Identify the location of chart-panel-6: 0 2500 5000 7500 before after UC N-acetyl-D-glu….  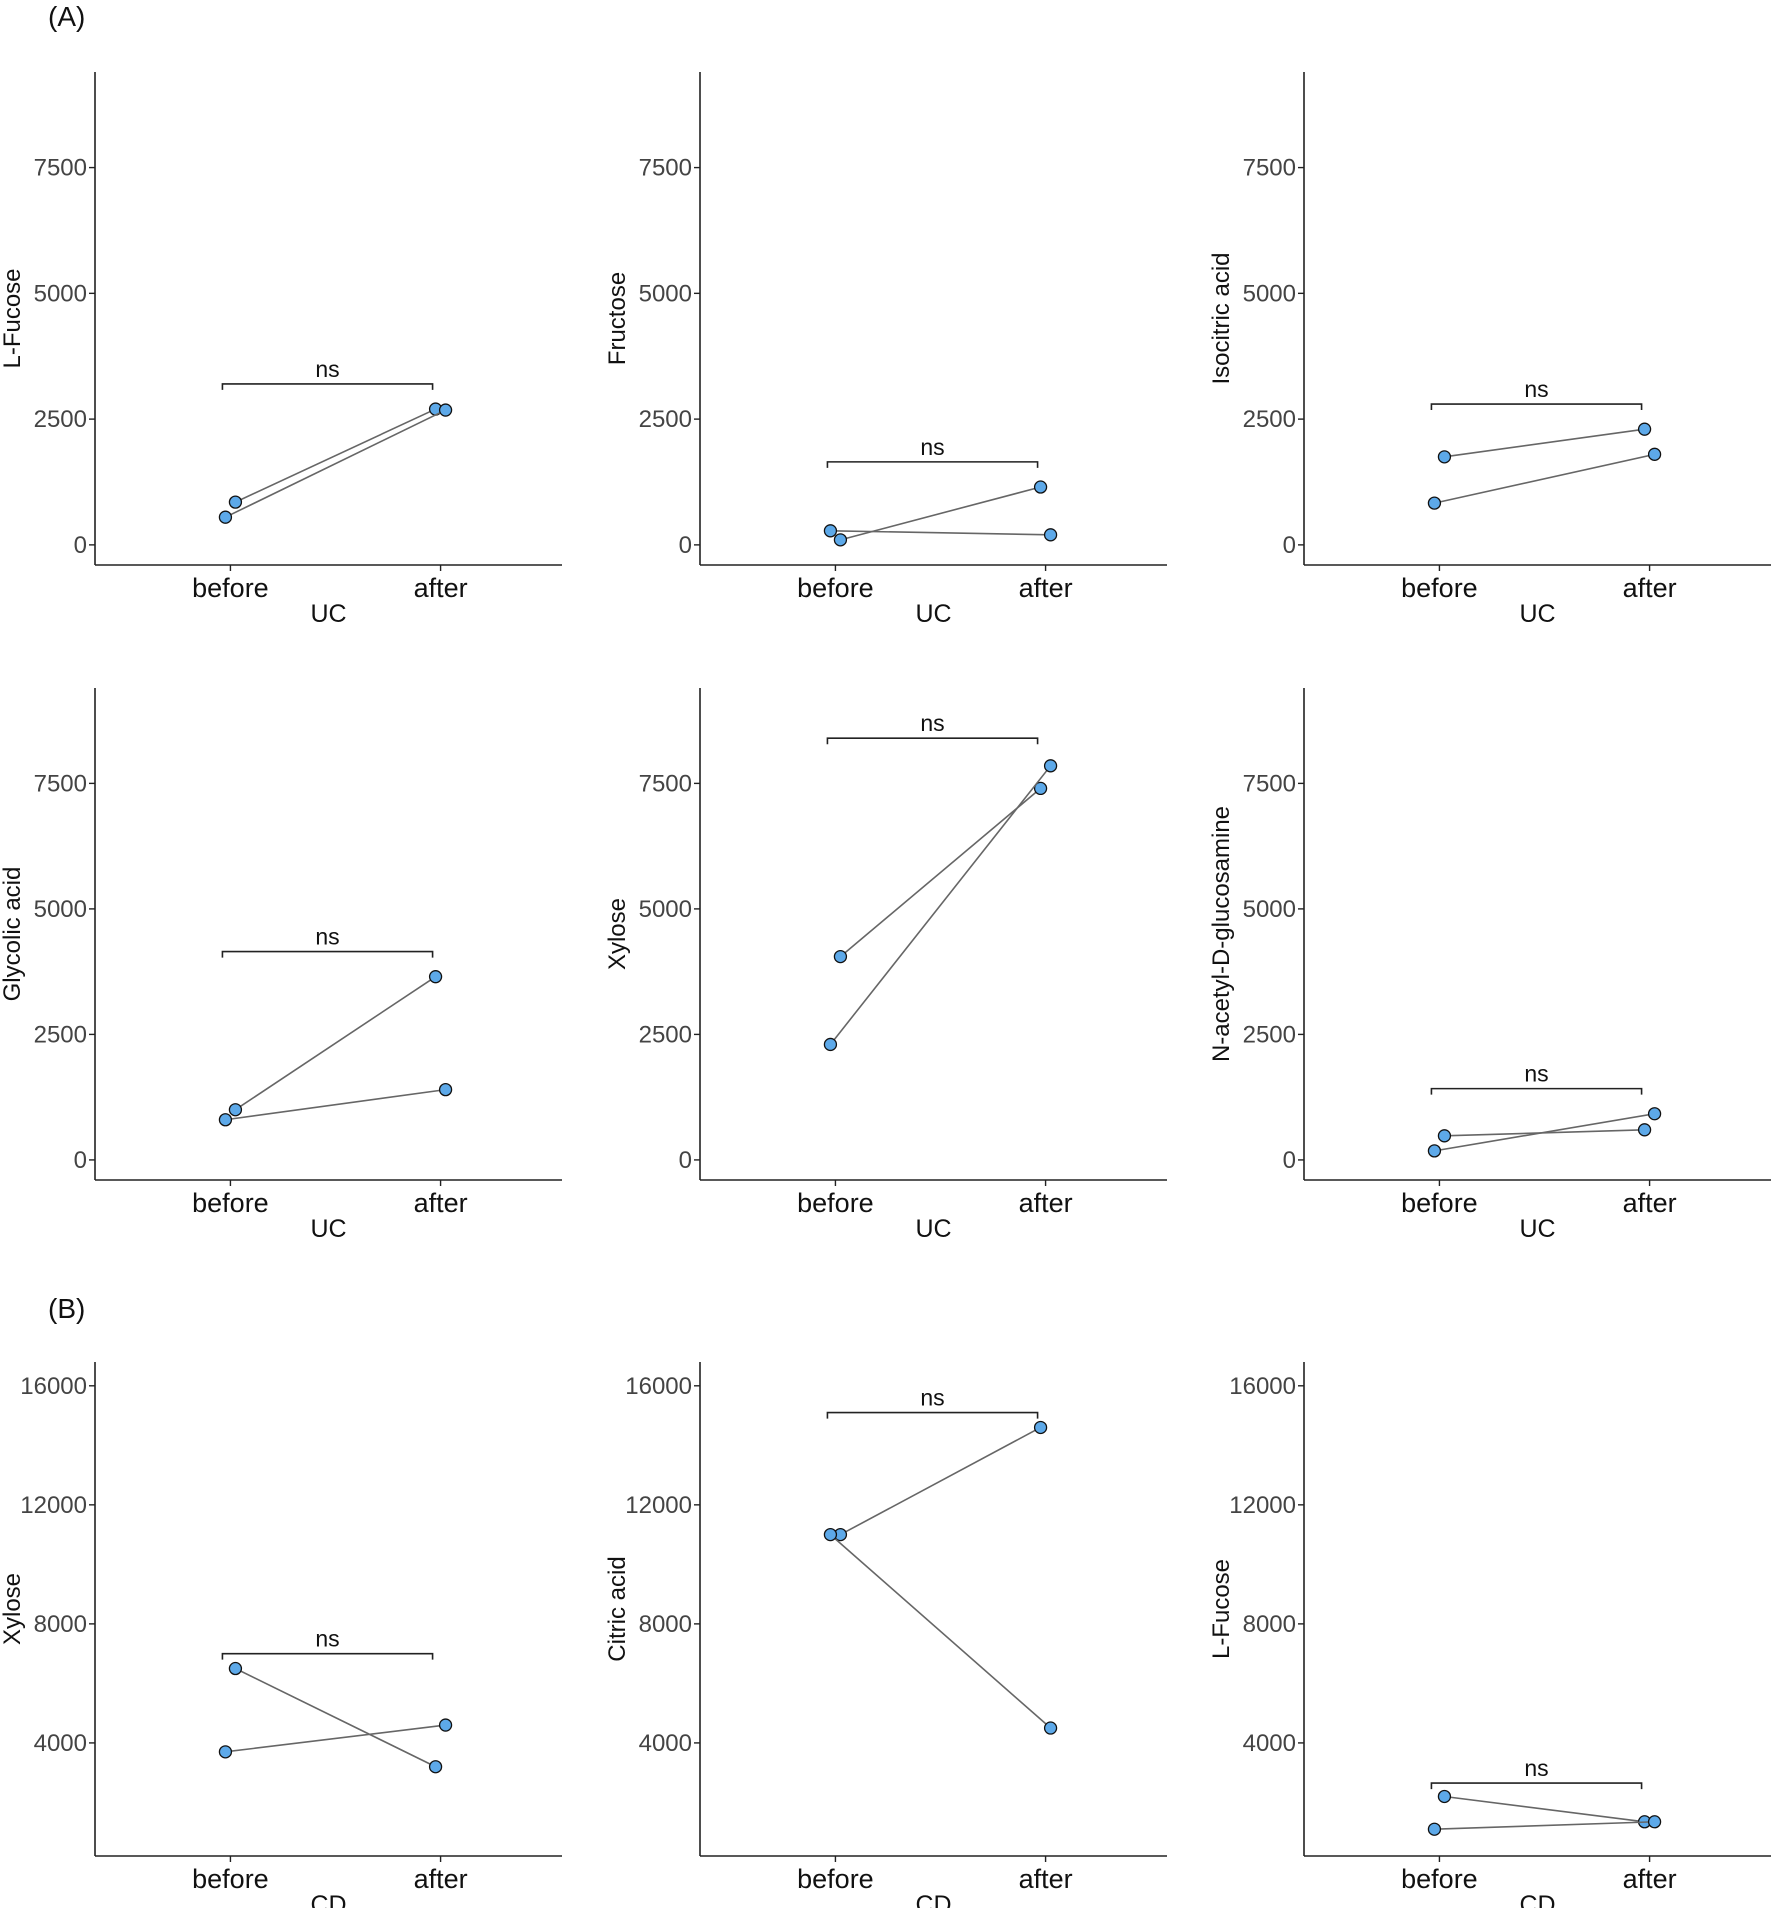
(1489, 965).